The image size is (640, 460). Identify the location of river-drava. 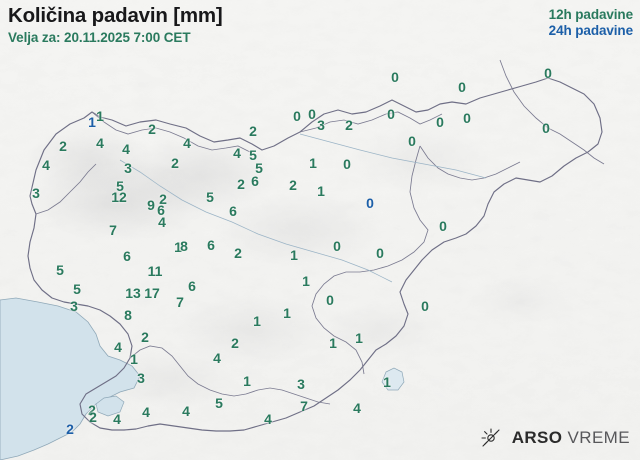
(393, 156).